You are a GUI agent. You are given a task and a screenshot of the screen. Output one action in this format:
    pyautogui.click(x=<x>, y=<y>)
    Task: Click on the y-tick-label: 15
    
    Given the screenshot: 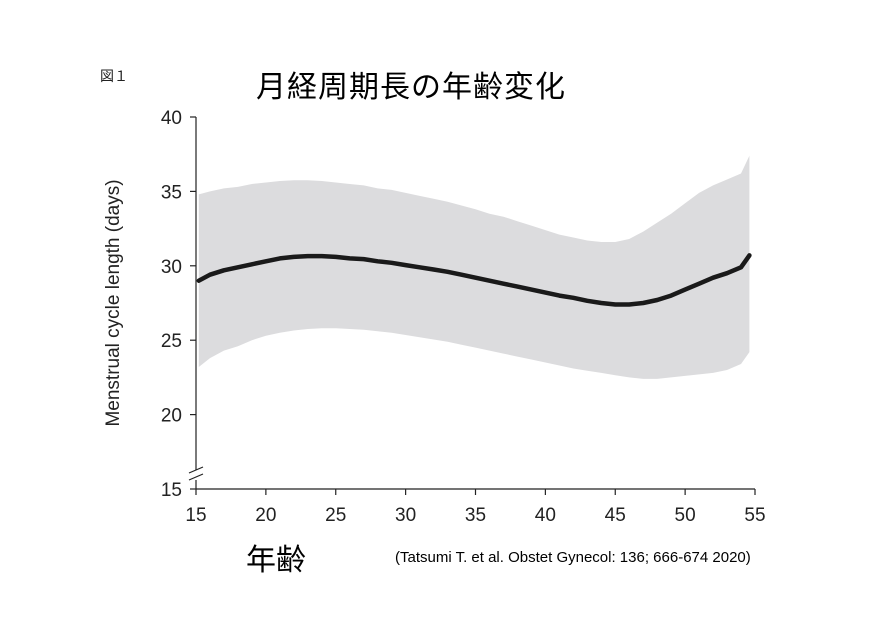 What is the action you would take?
    pyautogui.click(x=171, y=490)
    